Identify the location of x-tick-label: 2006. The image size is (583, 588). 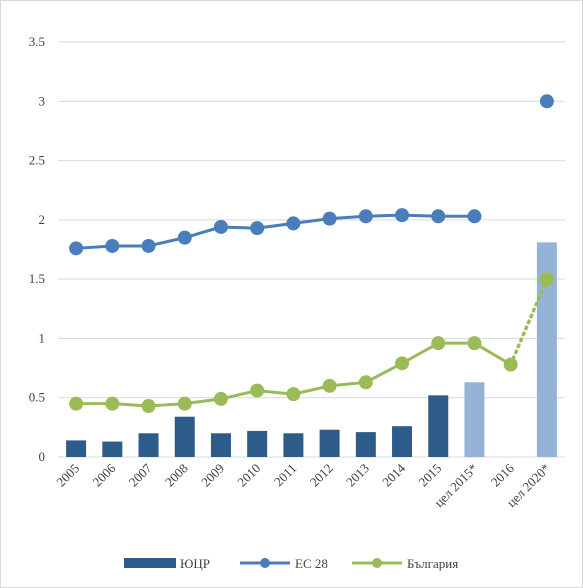
(103, 474).